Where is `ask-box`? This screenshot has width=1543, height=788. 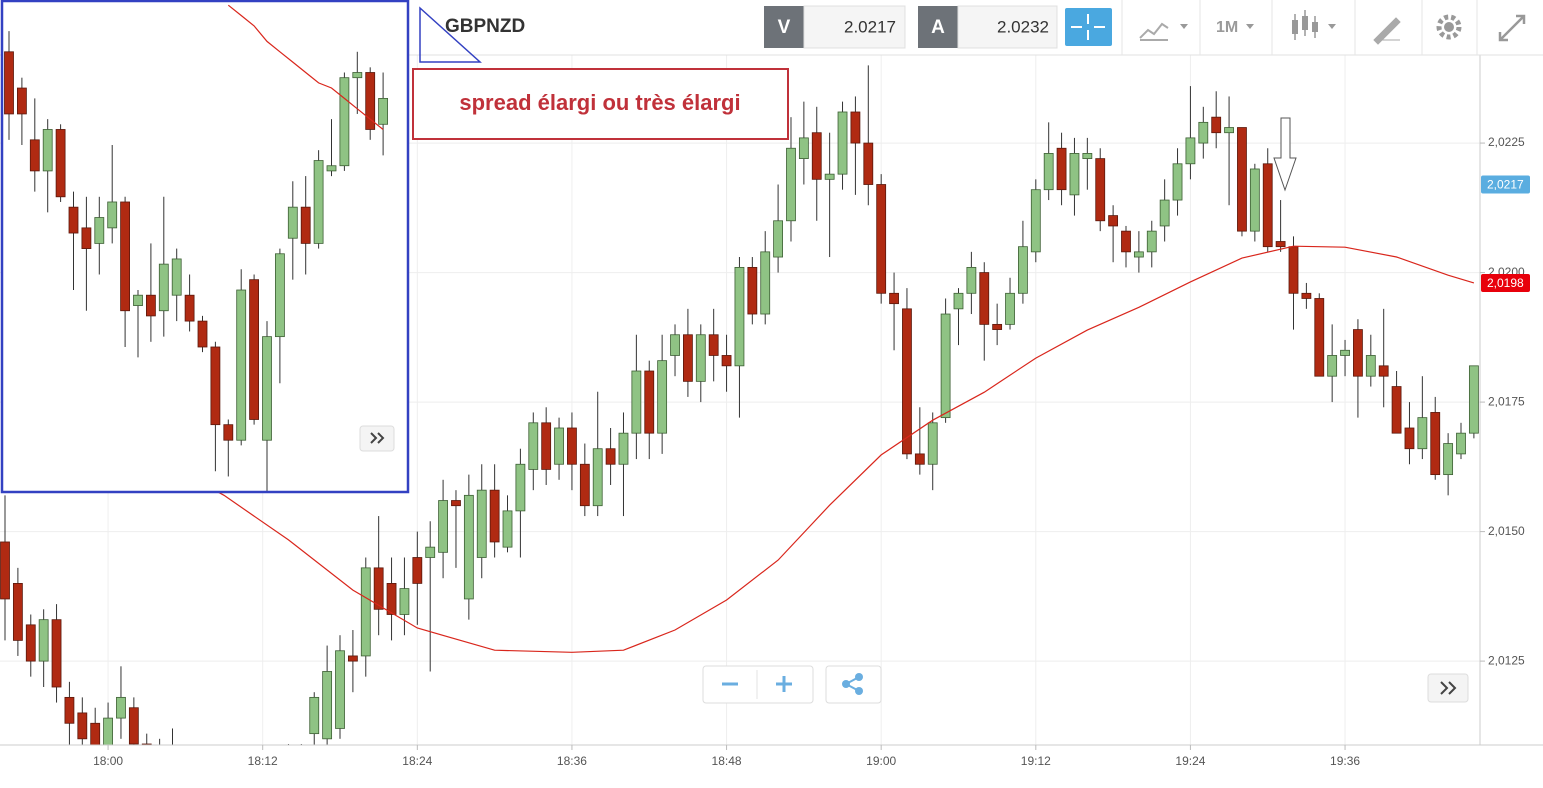 ask-box is located at coordinates (1007, 27).